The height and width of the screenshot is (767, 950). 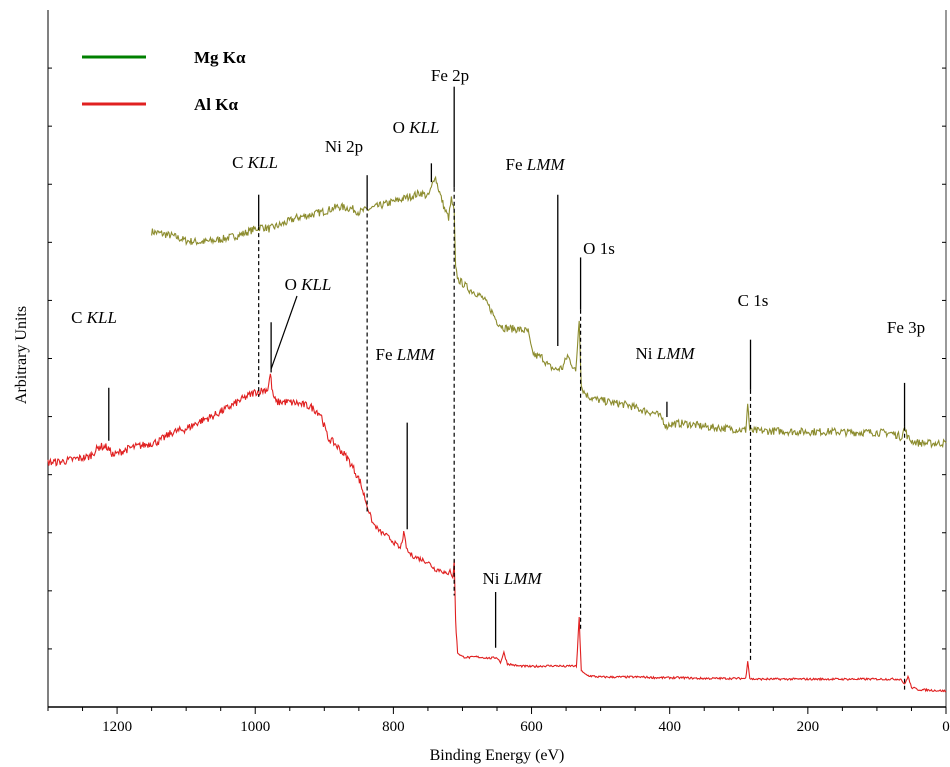 What do you see at coordinates (393, 727) in the screenshot?
I see `x-tick-label: 800` at bounding box center [393, 727].